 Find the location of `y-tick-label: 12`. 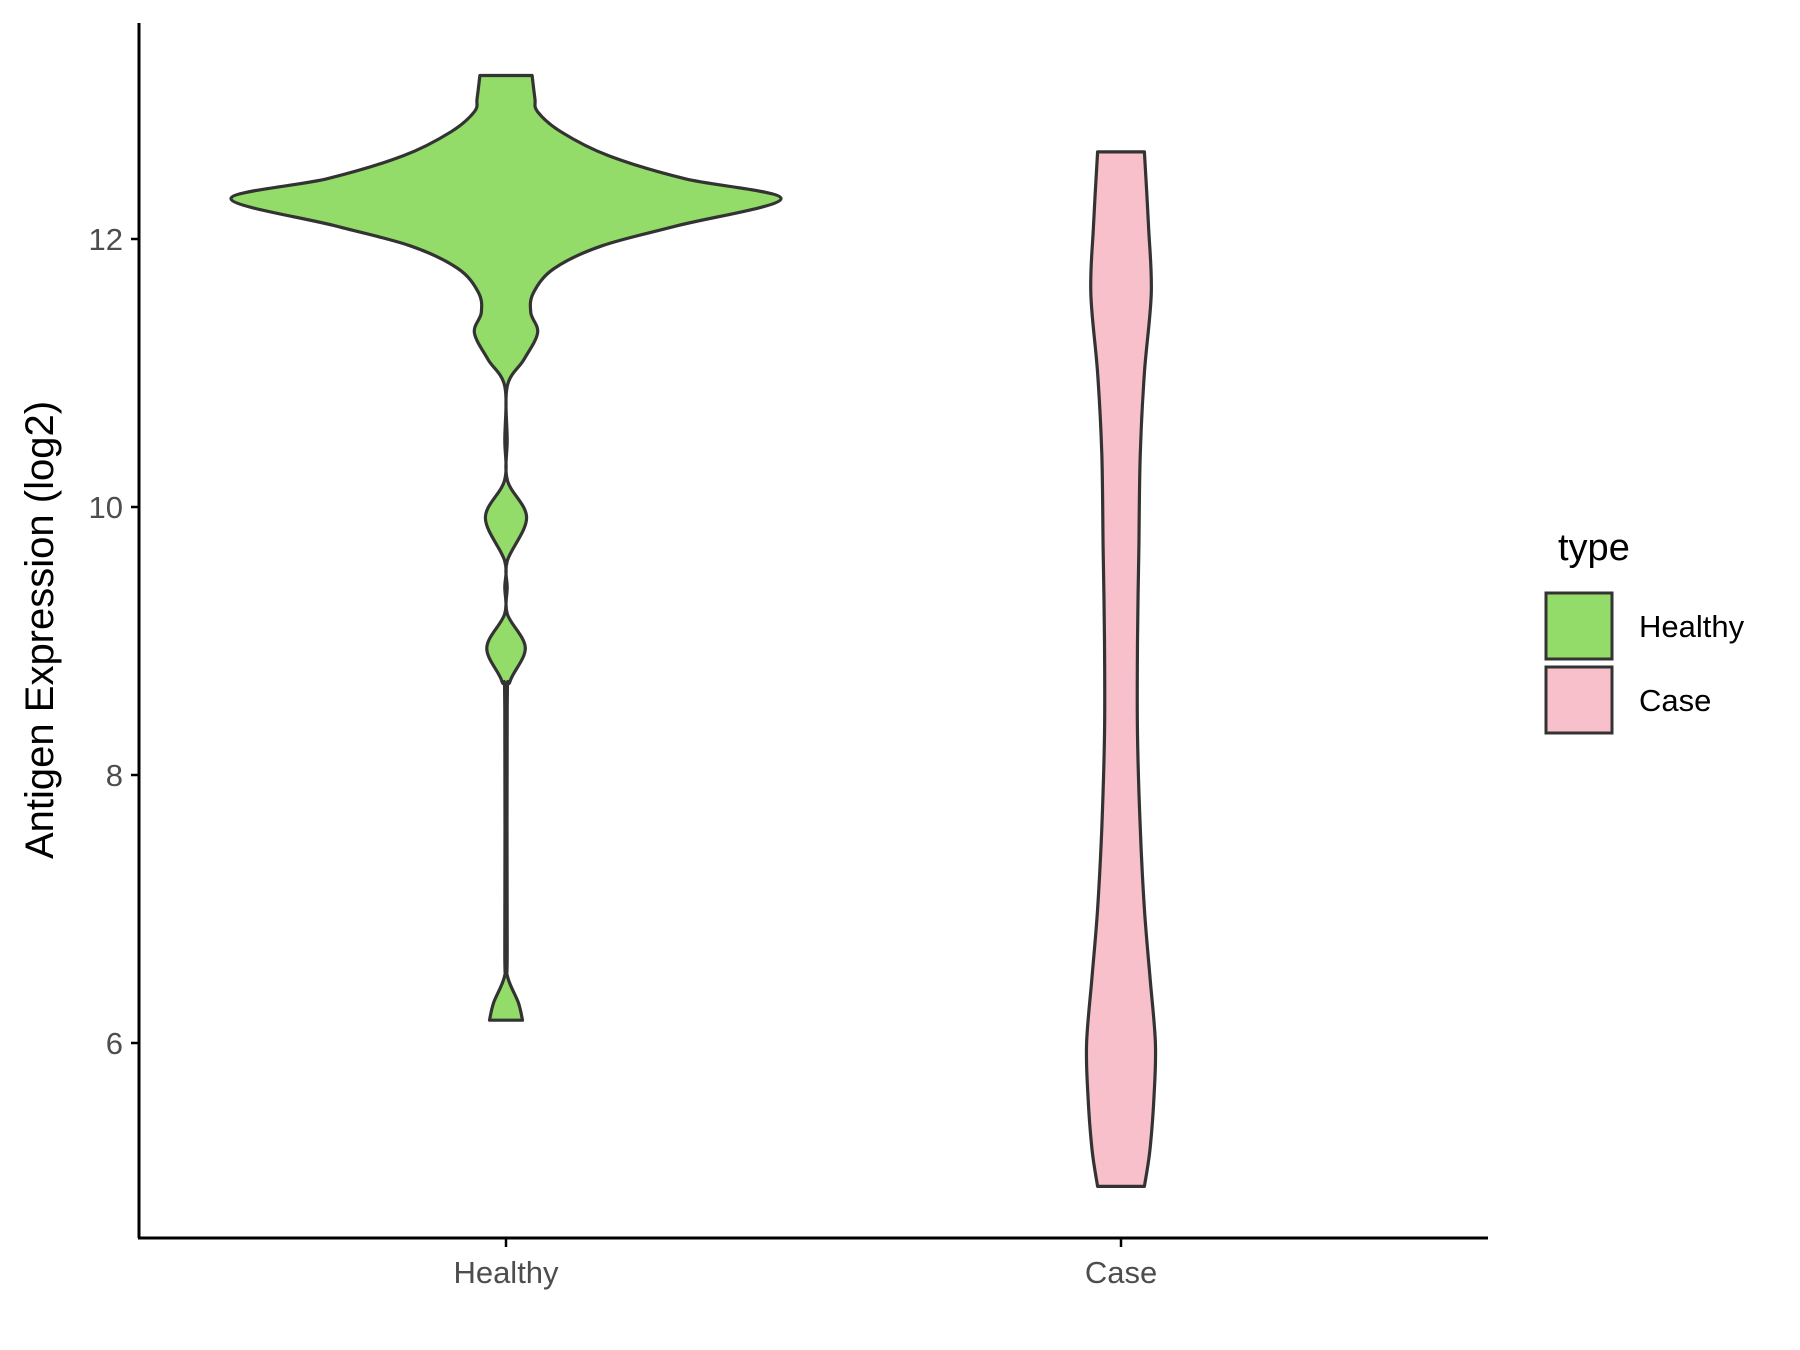

y-tick-label: 12 is located at coordinates (106, 239).